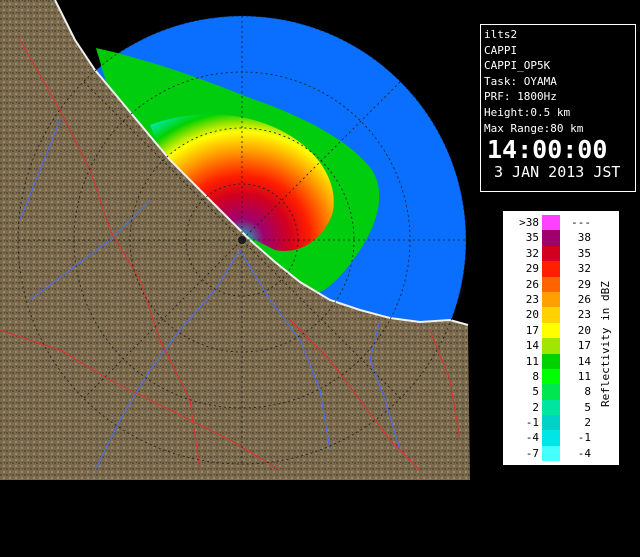 The width and height of the screenshot is (640, 557). Describe the element at coordinates (587, 423) in the screenshot. I see `legend-high-value: 2` at that location.